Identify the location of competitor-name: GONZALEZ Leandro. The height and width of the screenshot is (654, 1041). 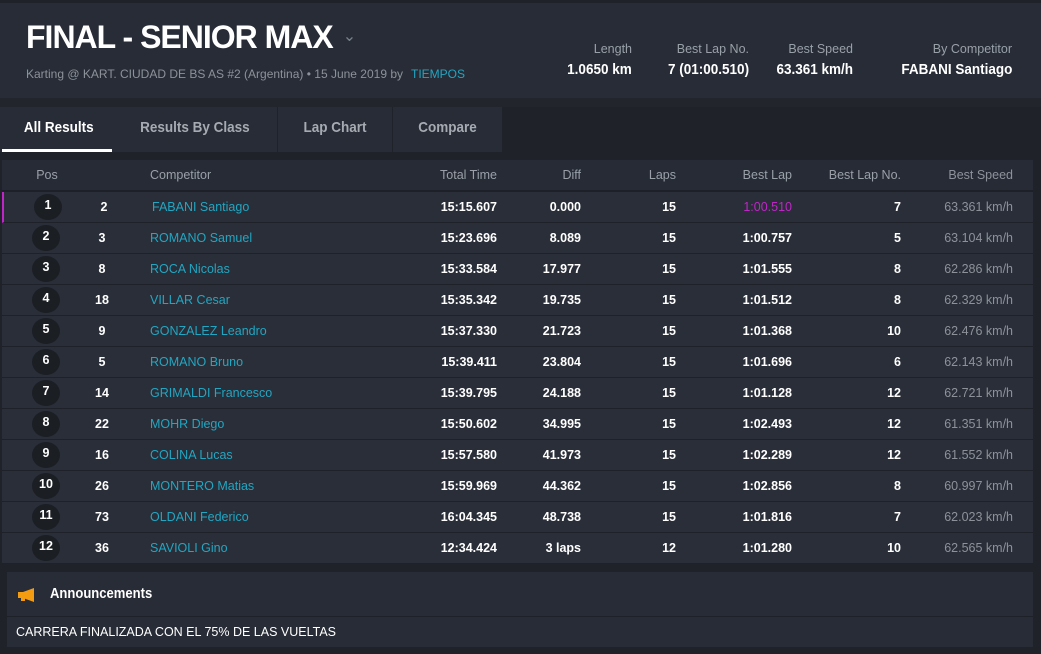
(208, 331).